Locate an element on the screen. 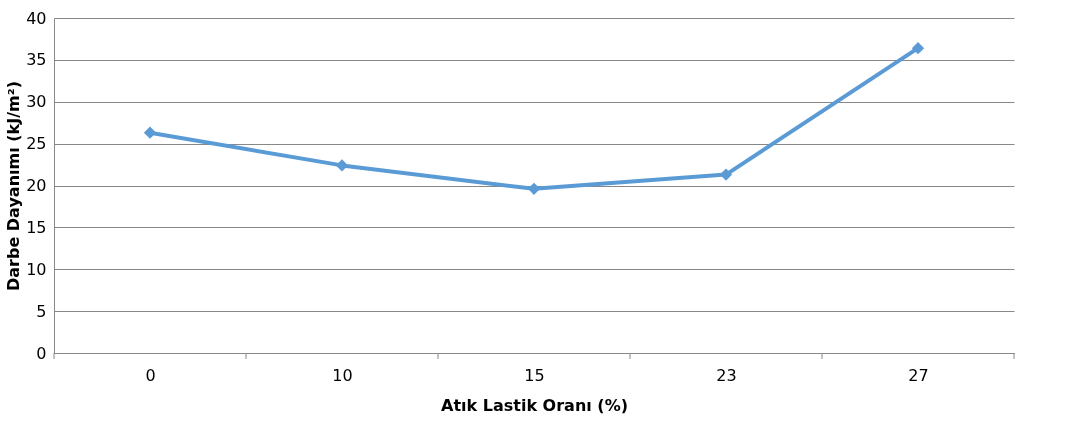  y-tick-label: 40 is located at coordinates (36, 18).